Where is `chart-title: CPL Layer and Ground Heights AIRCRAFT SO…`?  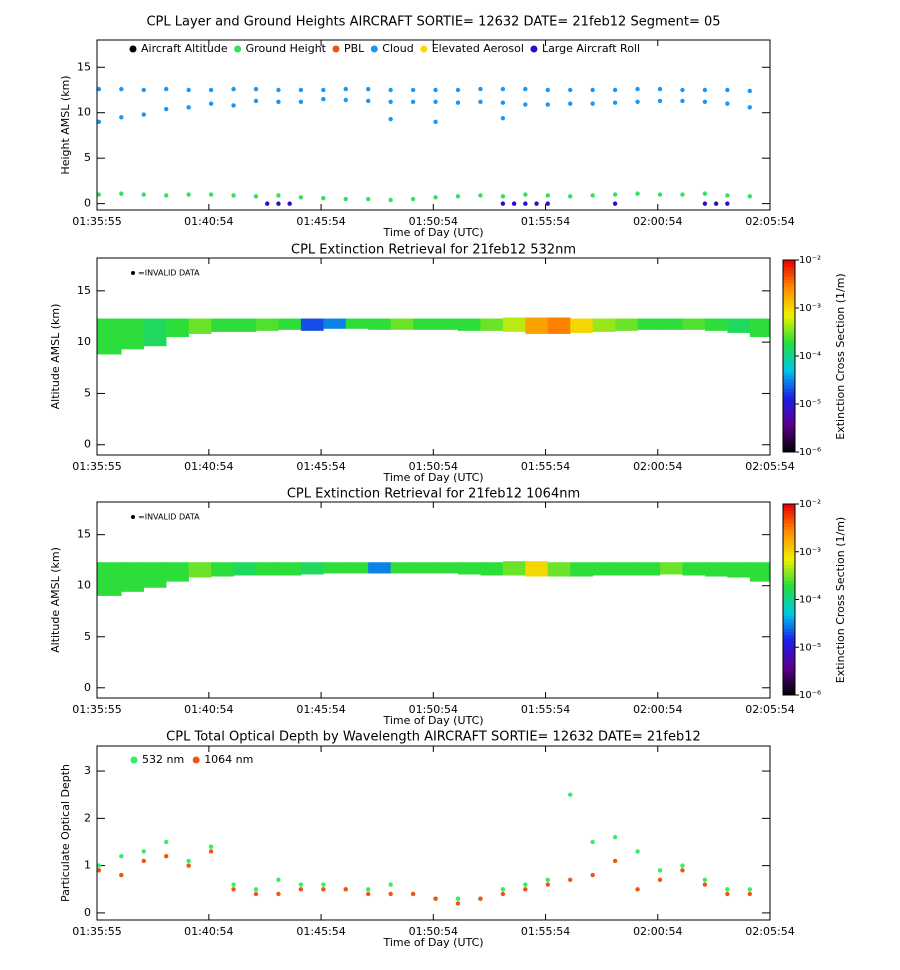 chart-title: CPL Layer and Ground Heights AIRCRAFT SO… is located at coordinates (433, 22).